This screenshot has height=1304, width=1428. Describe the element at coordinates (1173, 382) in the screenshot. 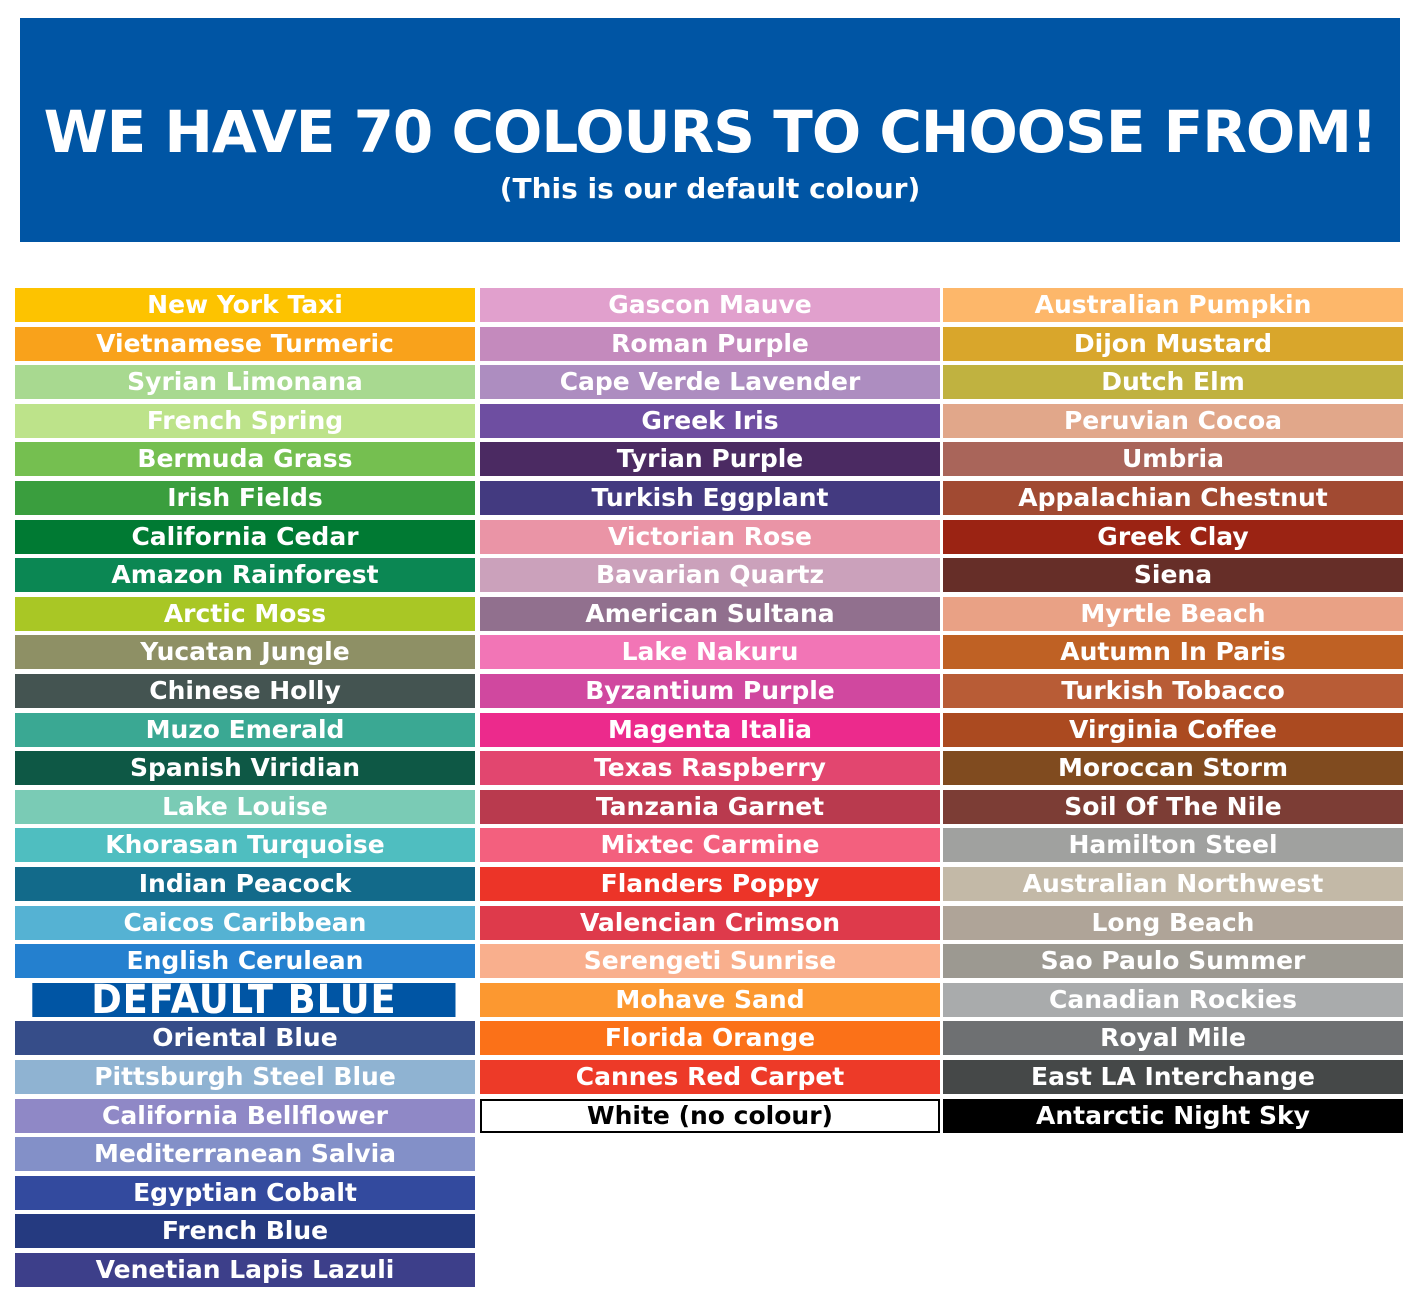

I see `colour-swatch: Dutch Elm` at that location.